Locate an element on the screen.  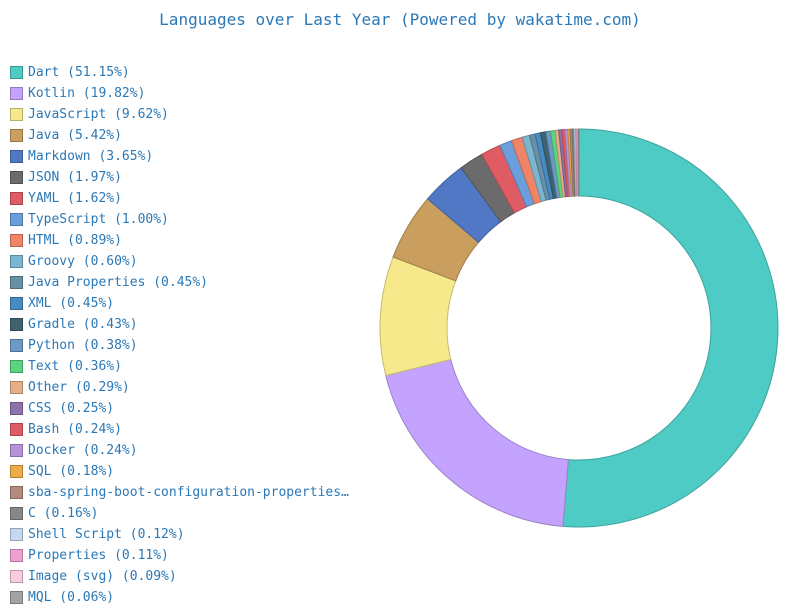
legend-item: TypeScript (1.00%) is located at coordinates (182, 219).